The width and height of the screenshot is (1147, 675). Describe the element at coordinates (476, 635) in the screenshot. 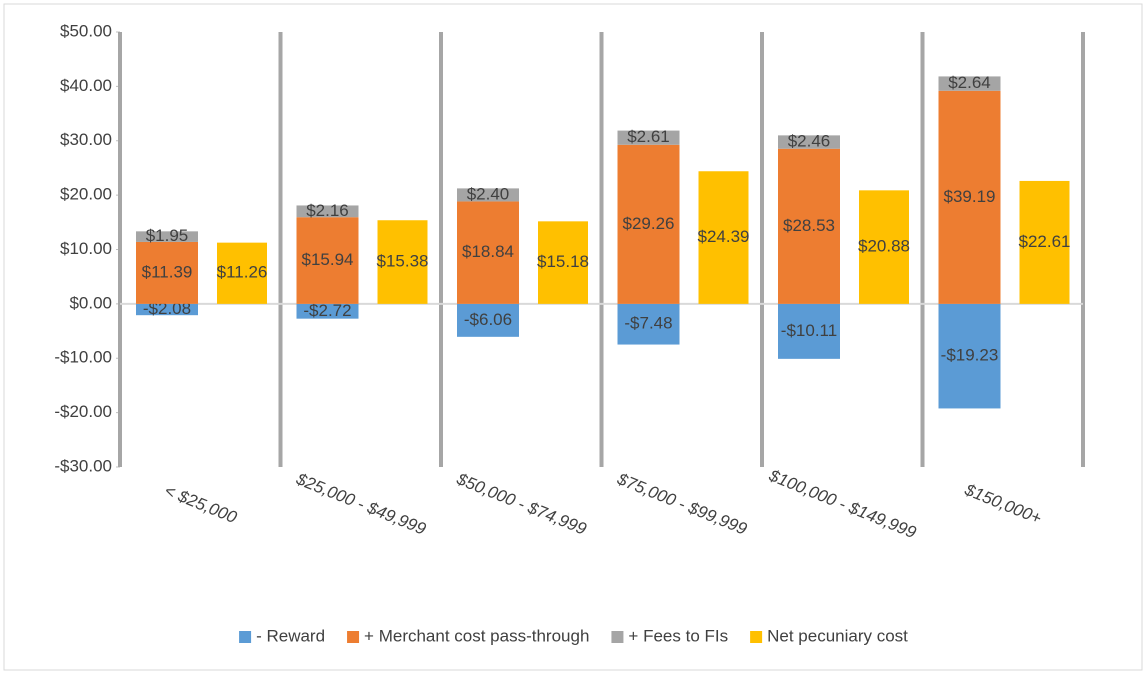

I see `legend-label: + Merchant cost pass-through` at that location.